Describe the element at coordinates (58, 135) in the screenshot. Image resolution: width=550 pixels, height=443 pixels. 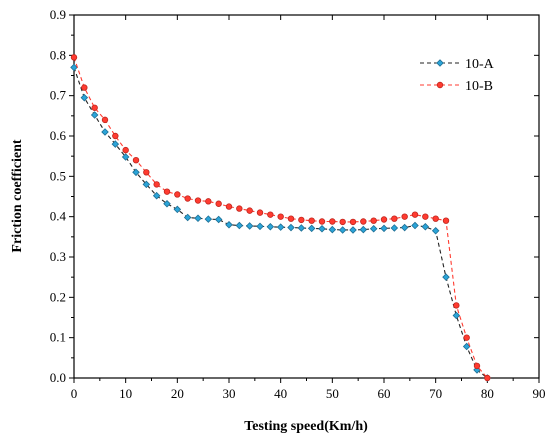
I see `y-tick-label: 0.6` at that location.